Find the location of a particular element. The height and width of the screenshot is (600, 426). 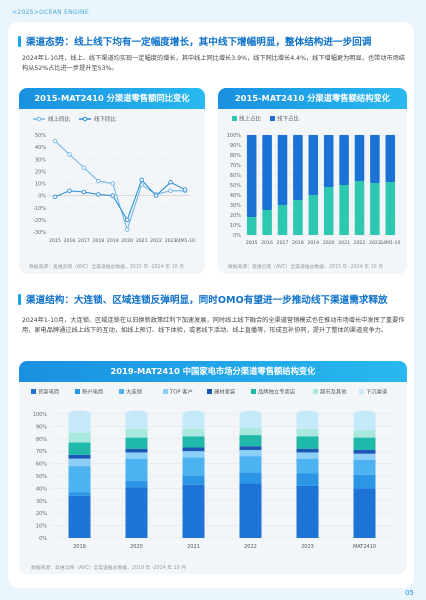

x-tick-label: 2015 is located at coordinates (252, 243).